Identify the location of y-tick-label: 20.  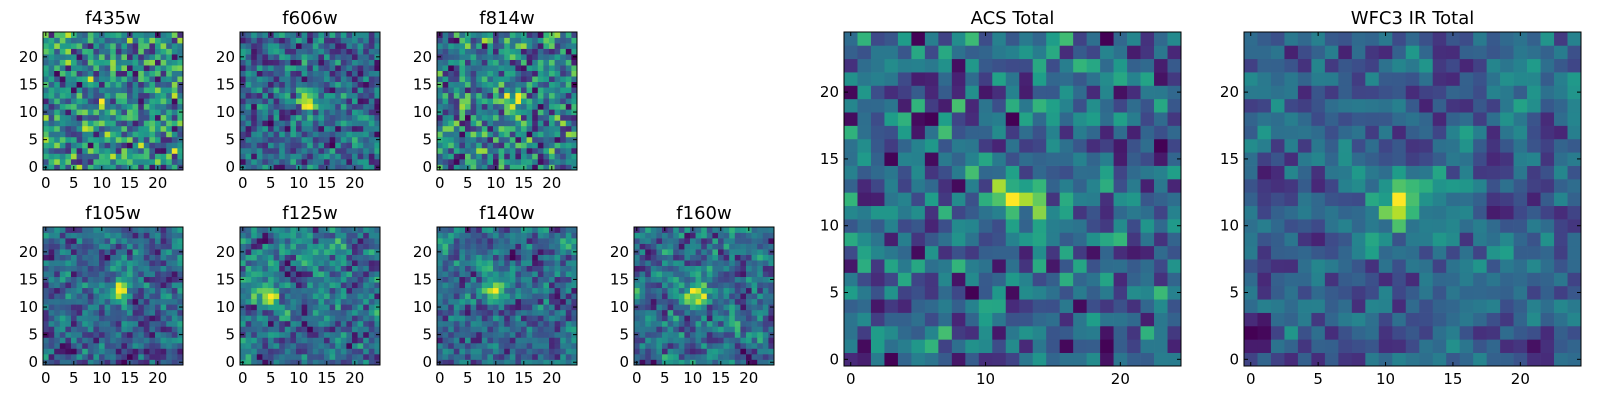
(225, 252).